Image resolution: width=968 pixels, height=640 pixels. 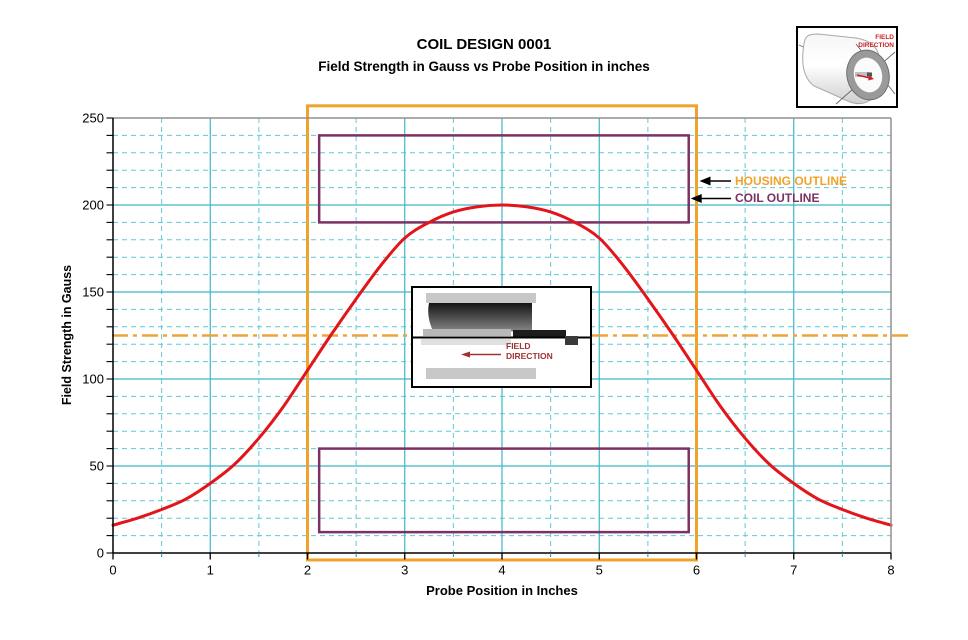 I want to click on housing-annotation-arrow-head, so click(x=705, y=181).